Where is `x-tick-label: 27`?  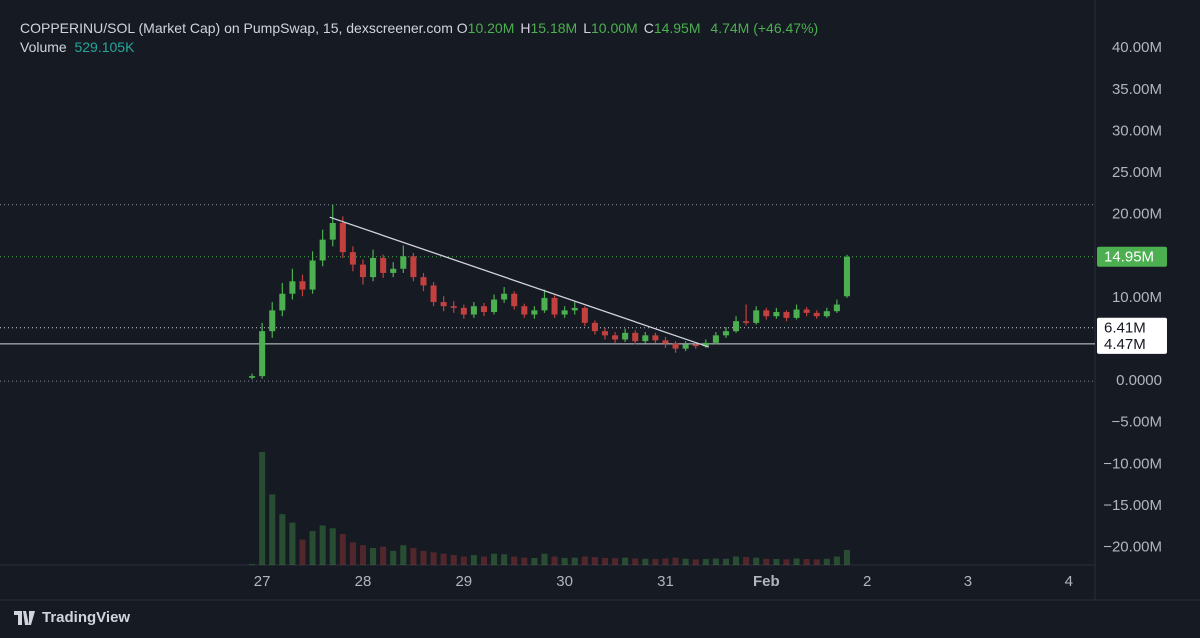 x-tick-label: 27 is located at coordinates (262, 581).